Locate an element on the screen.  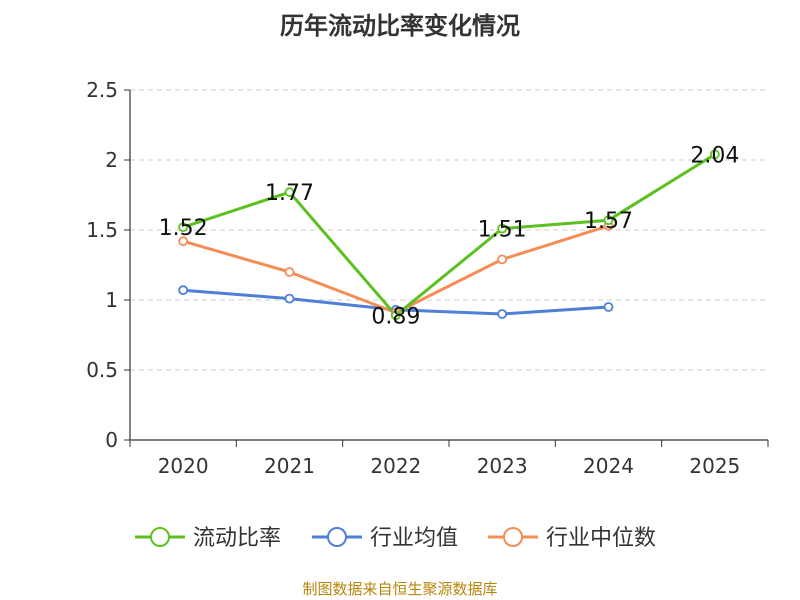
y-tick-label: 1 is located at coordinates (111, 300).